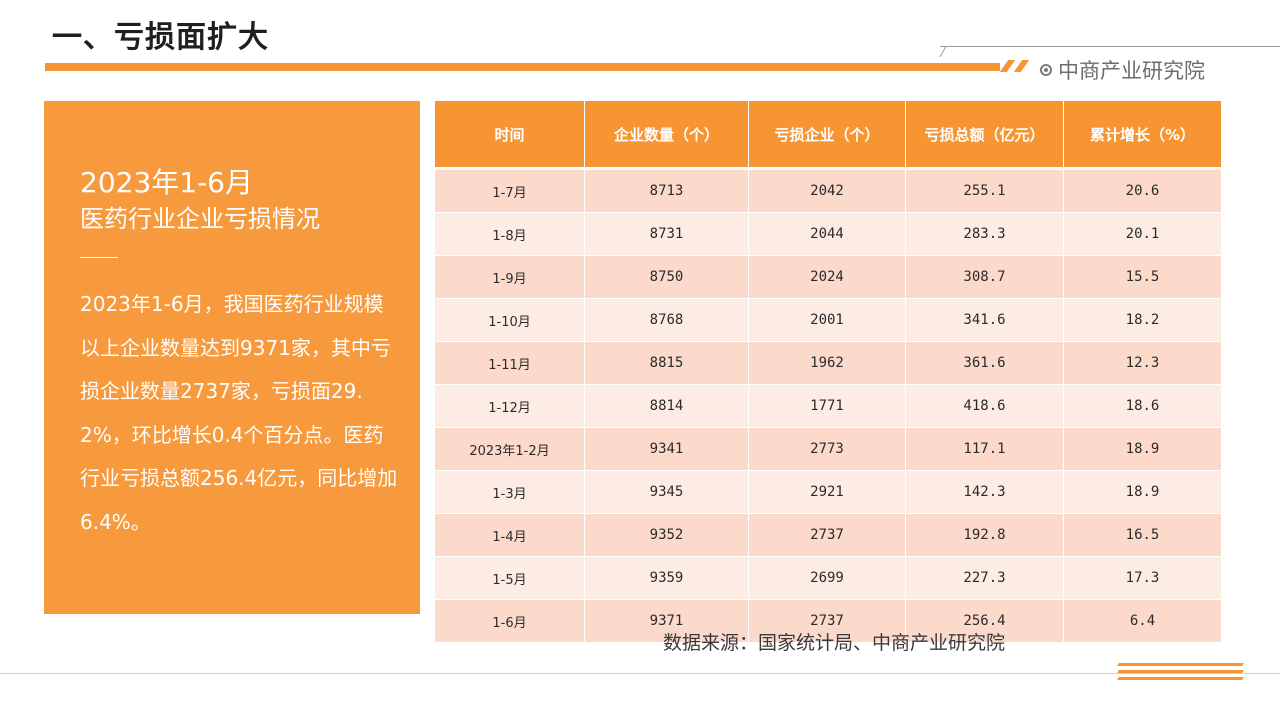 This screenshot has height=703, width=1280. What do you see at coordinates (1142, 405) in the screenshot?
I see `table-cell-value: 18.6` at bounding box center [1142, 405].